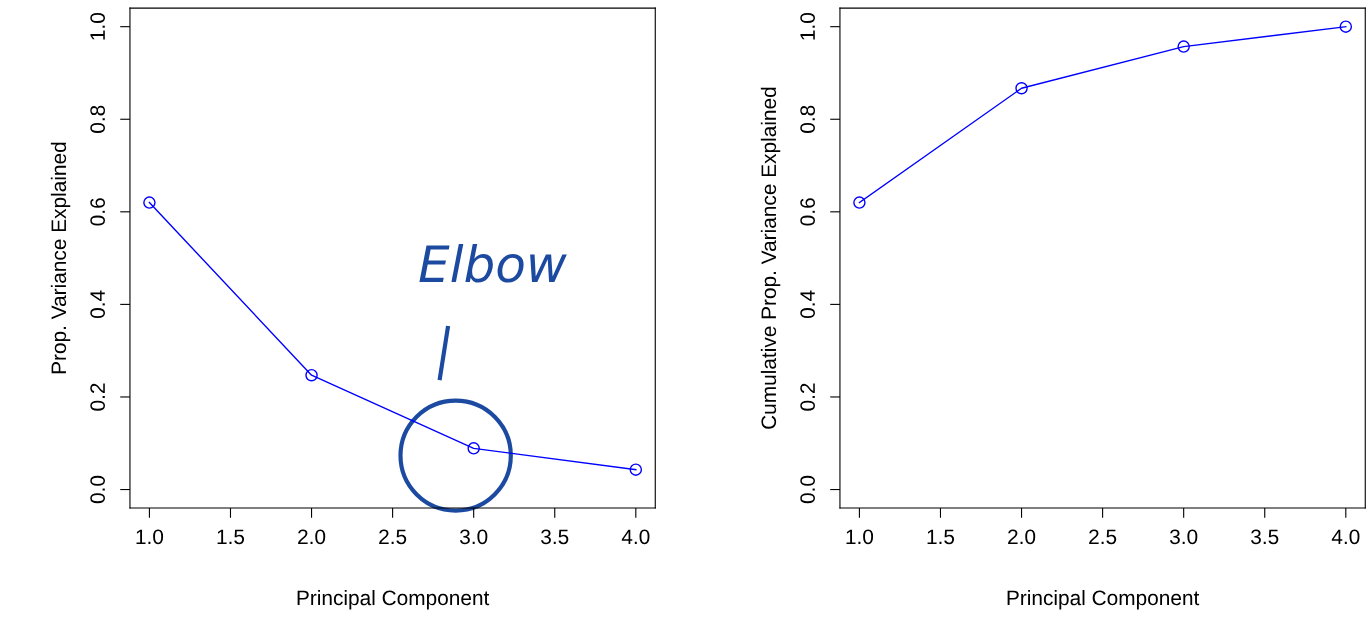 The image size is (1368, 628). I want to click on y-axis-title: Cumulative Prop. Variance Explained, so click(770, 258).